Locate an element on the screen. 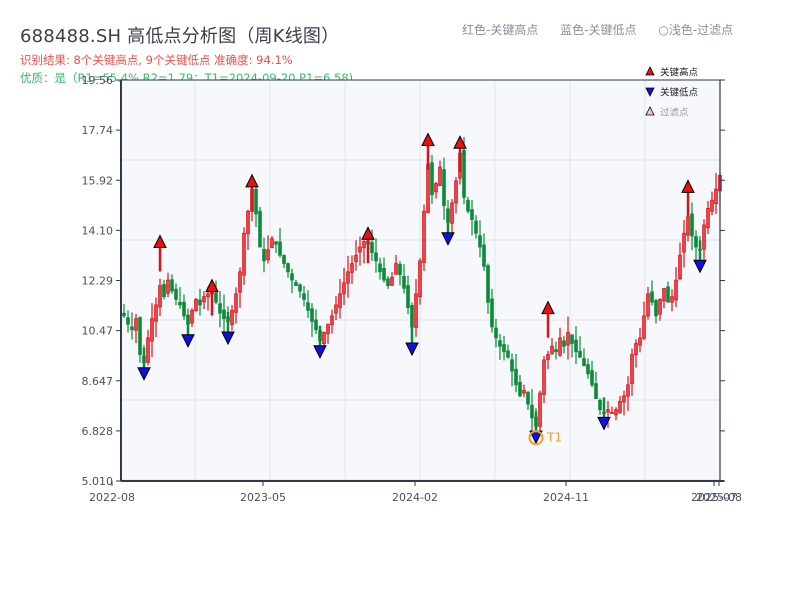 The image size is (800, 600). legend-low-icon is located at coordinates (650, 92).